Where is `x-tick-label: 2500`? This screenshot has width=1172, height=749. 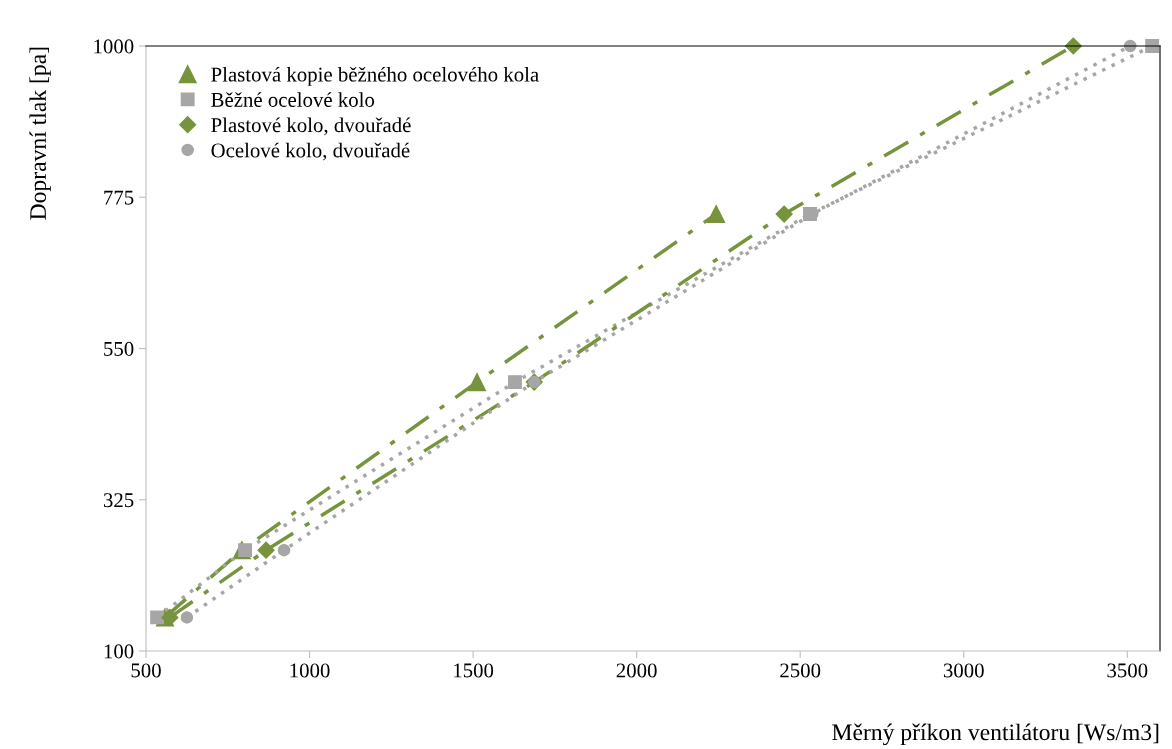
x-tick-label: 2500 is located at coordinates (800, 670).